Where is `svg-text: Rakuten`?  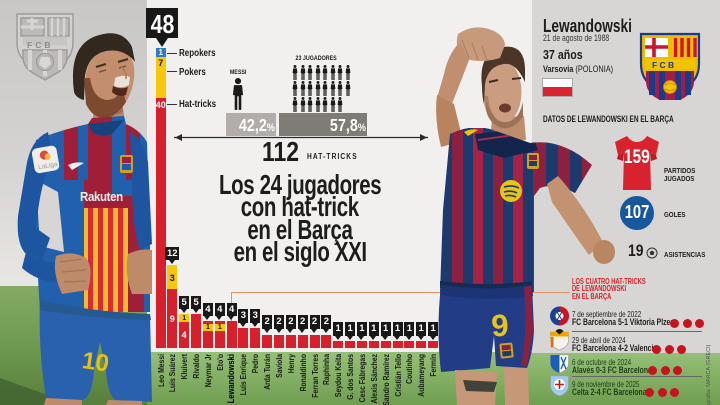 svg-text: Rakuten is located at coordinates (101, 197).